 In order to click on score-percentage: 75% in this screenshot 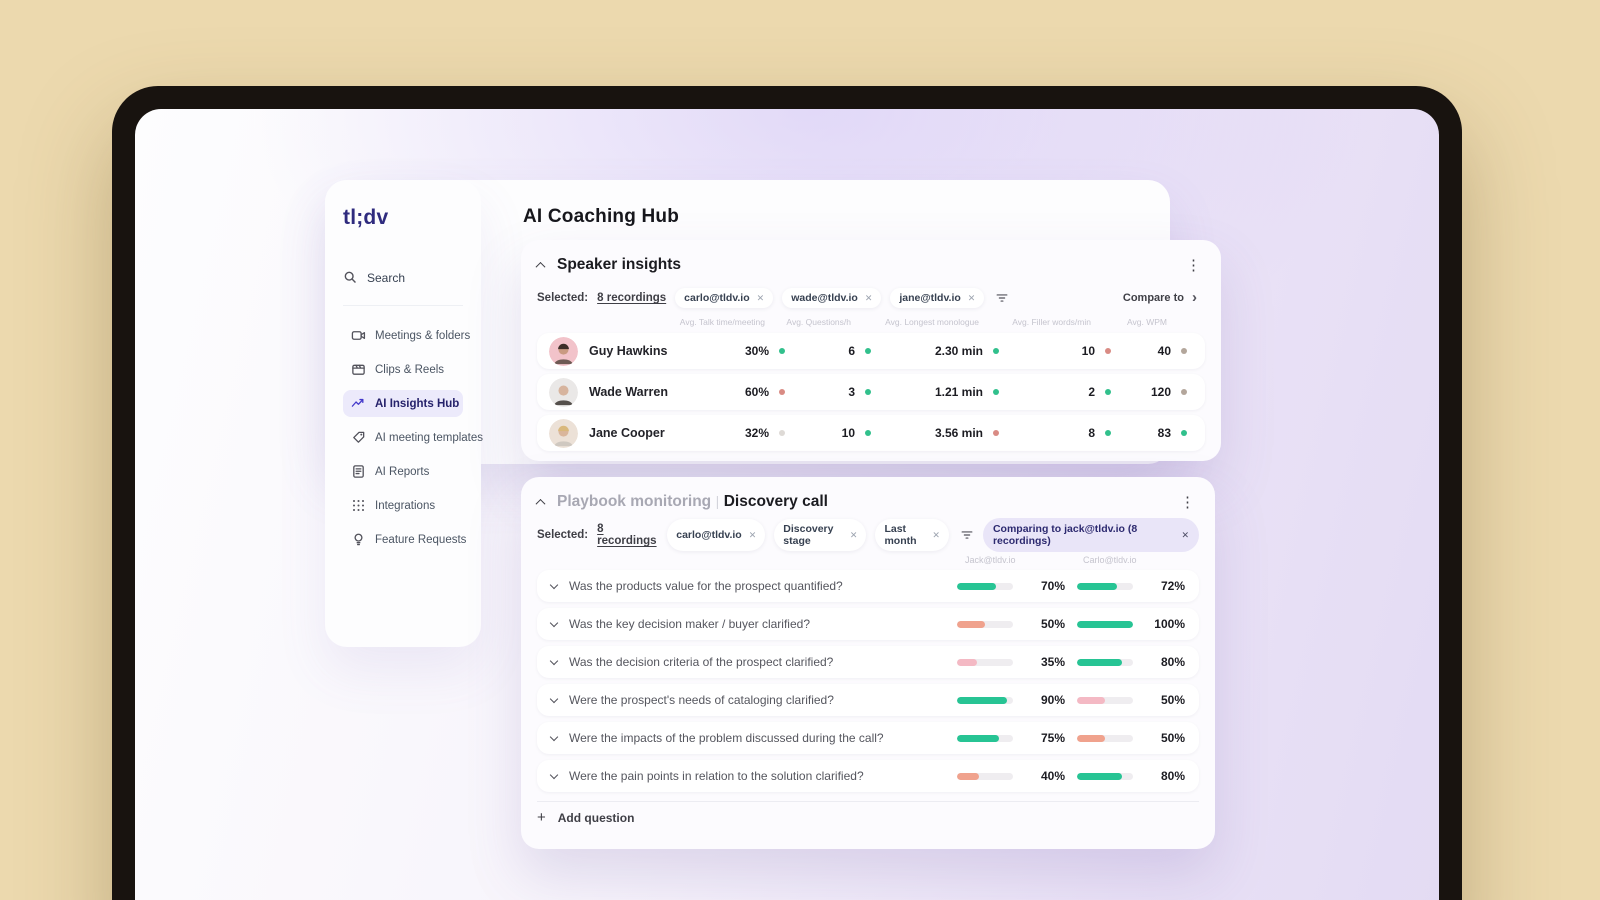, I will do `click(1052, 738)`.